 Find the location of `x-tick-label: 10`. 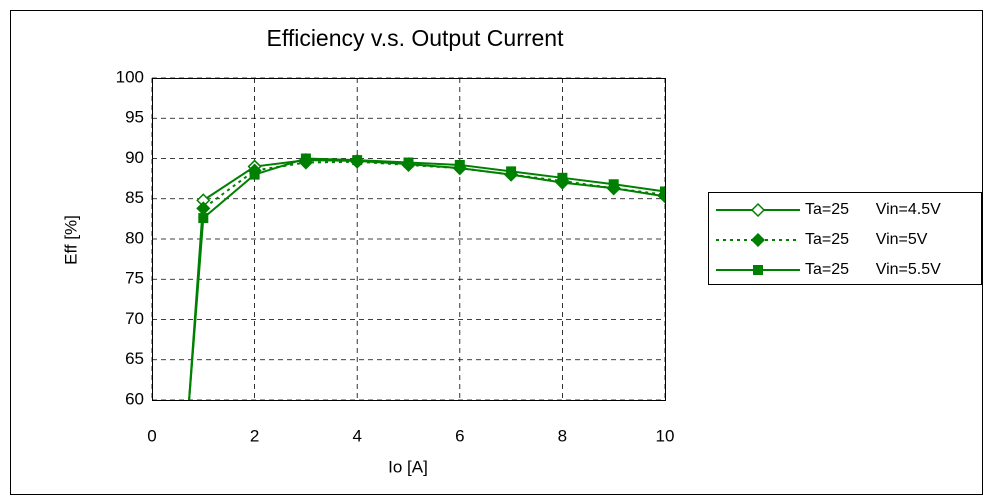

x-tick-label: 10 is located at coordinates (665, 435).